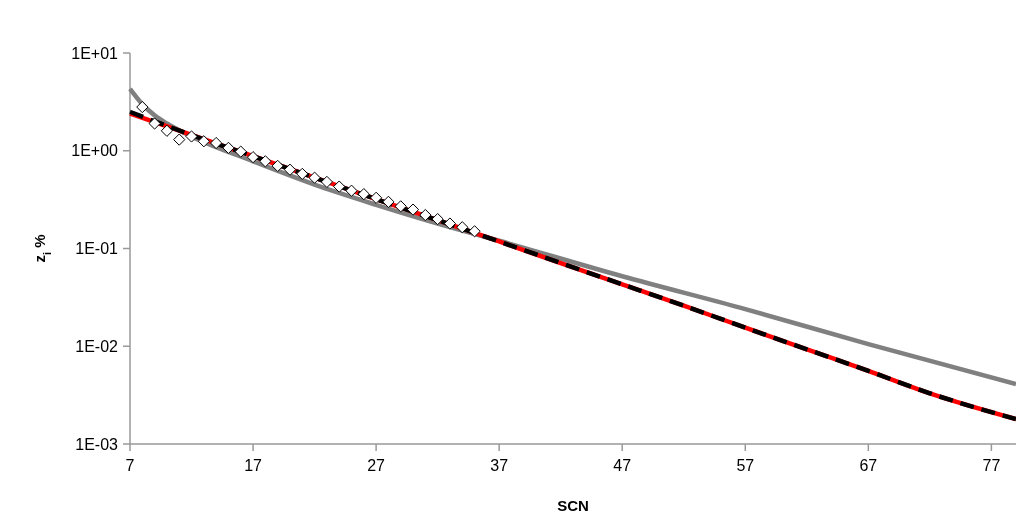 This screenshot has width=1016, height=519. I want to click on x-tick-label: 67, so click(868, 465).